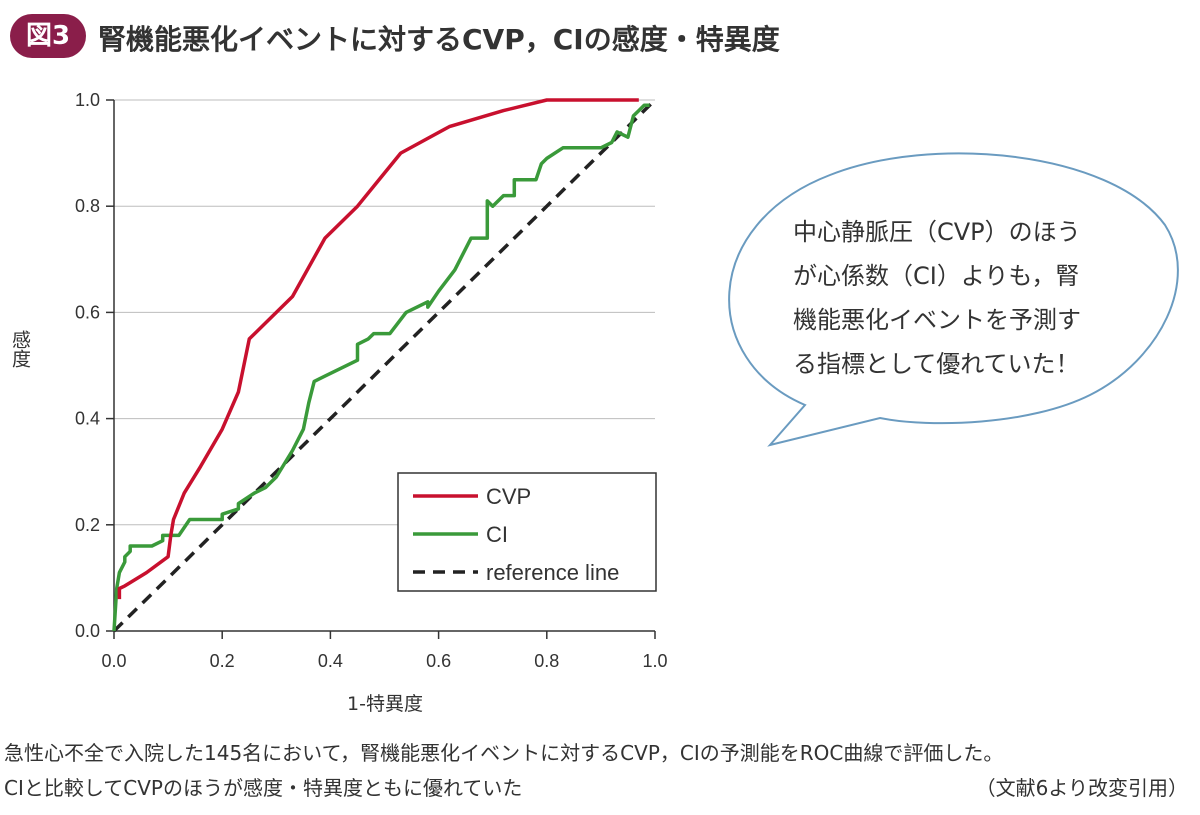  I want to click on figure-badge: 図3, so click(48, 36).